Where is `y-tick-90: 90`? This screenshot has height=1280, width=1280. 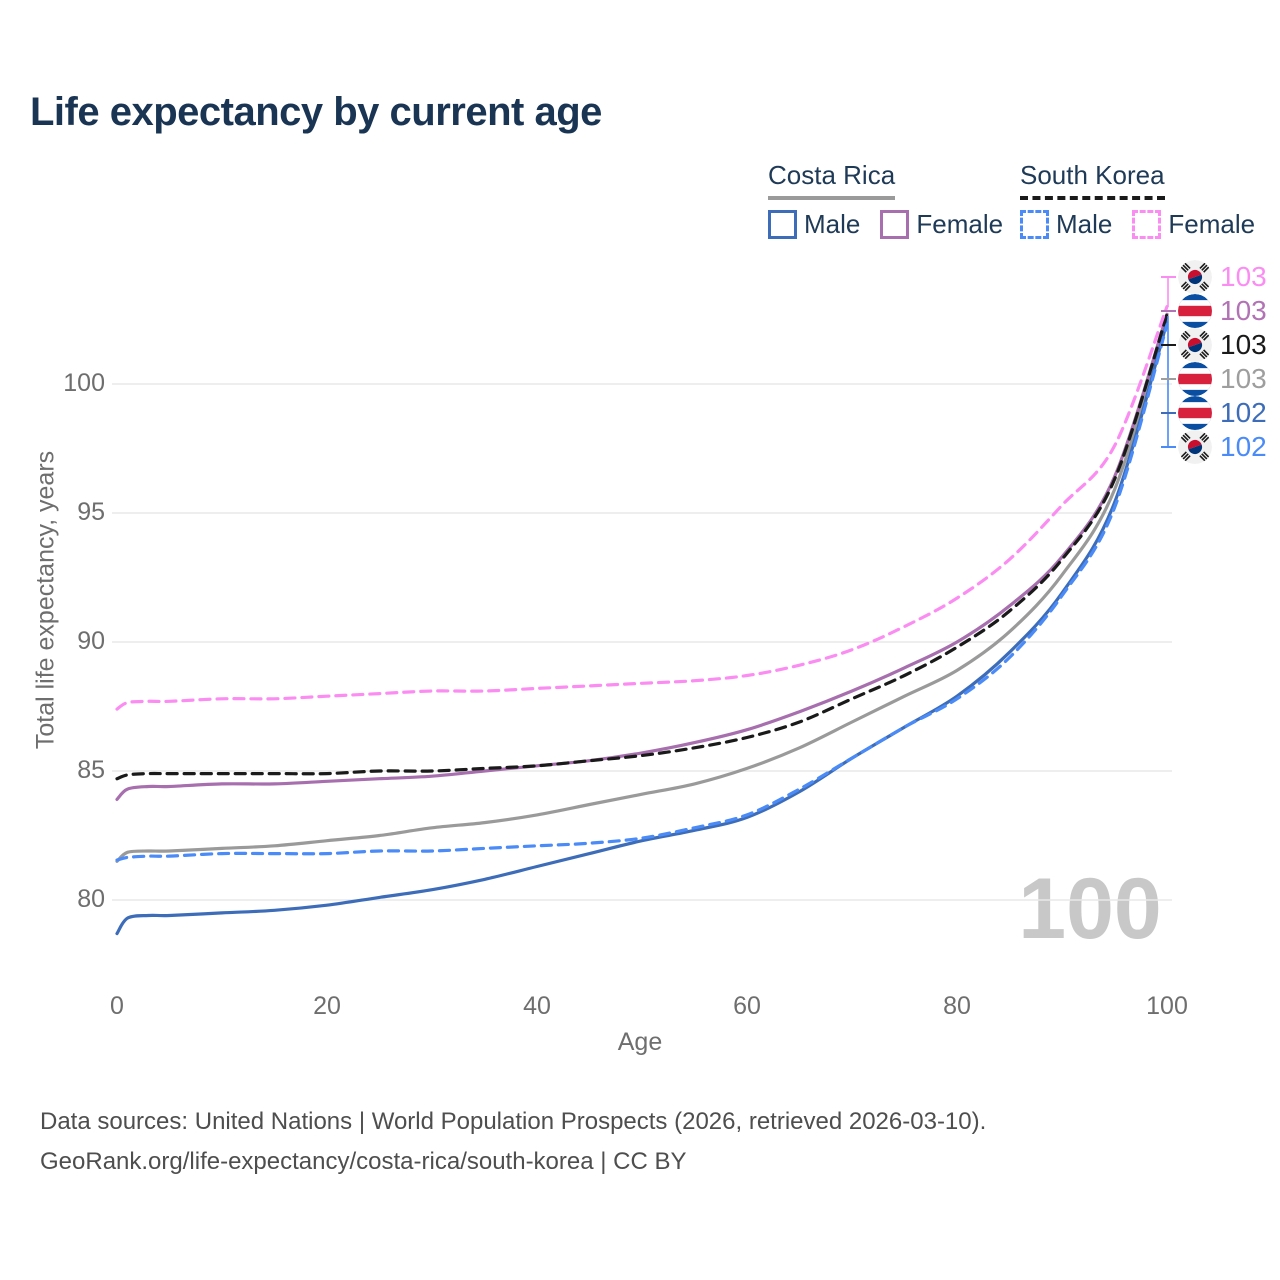
y-tick-90: 90 is located at coordinates (91, 641).